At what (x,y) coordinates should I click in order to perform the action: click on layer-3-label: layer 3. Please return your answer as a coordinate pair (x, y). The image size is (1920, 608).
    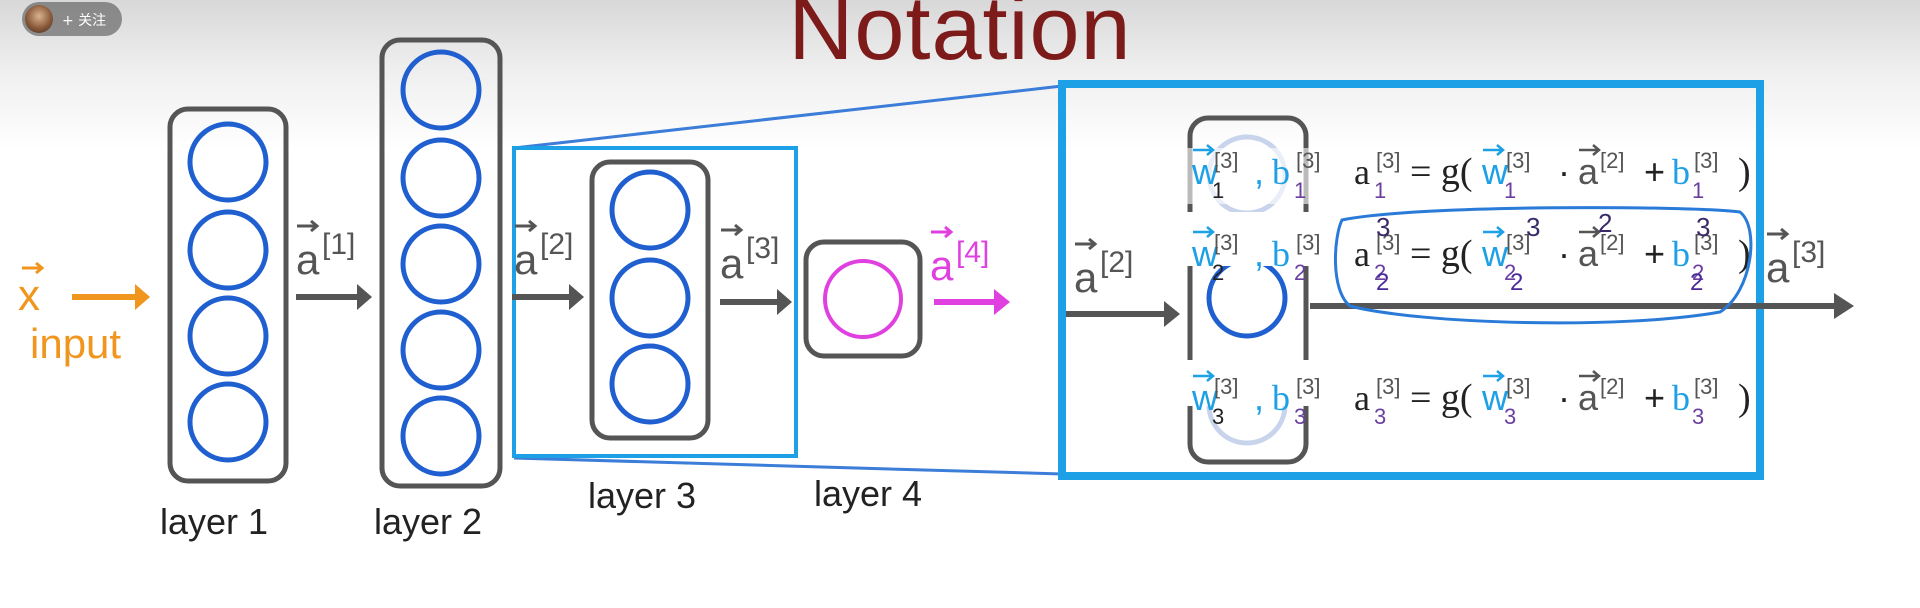
    Looking at the image, I should click on (642, 495).